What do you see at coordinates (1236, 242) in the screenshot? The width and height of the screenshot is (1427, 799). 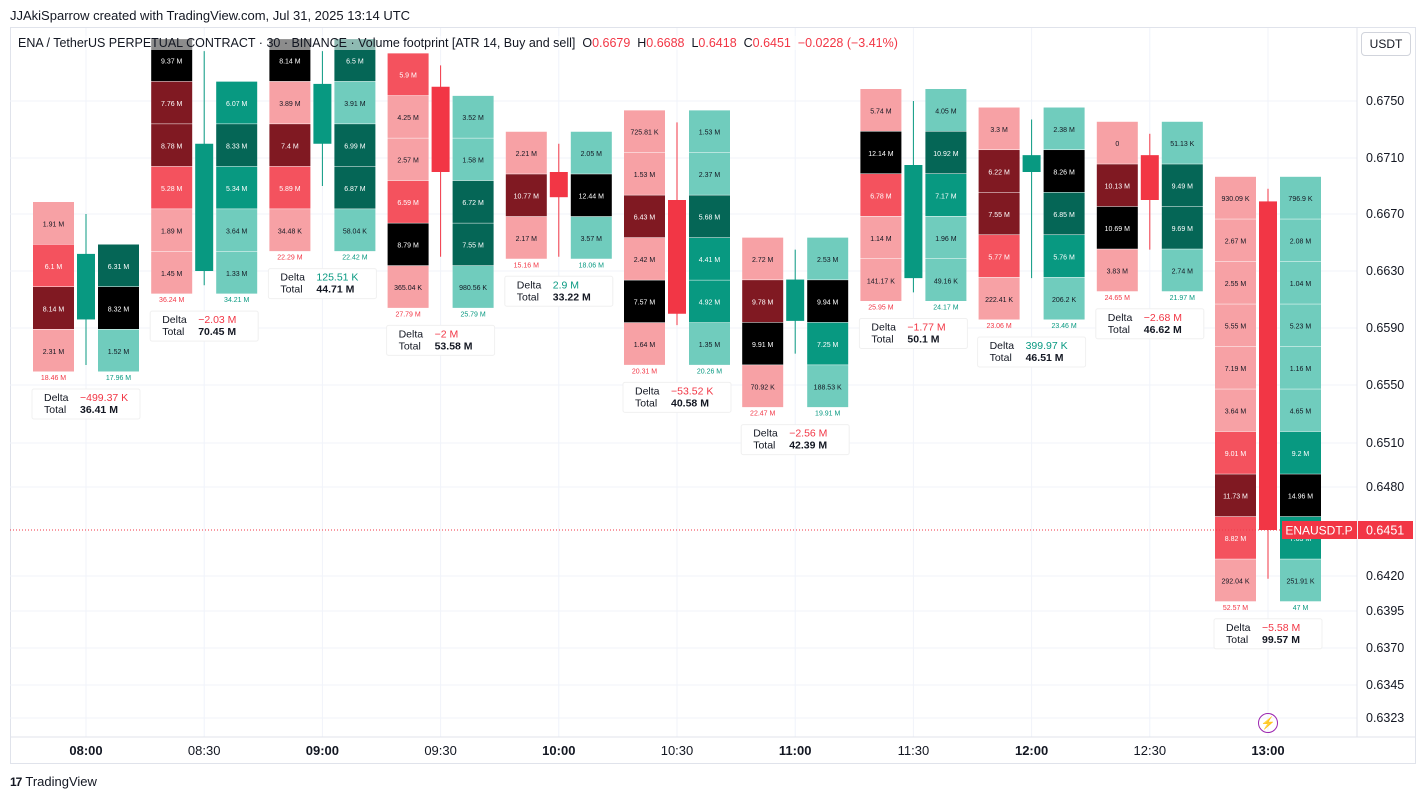 I see `footprint-sell-value: 2.67 M` at bounding box center [1236, 242].